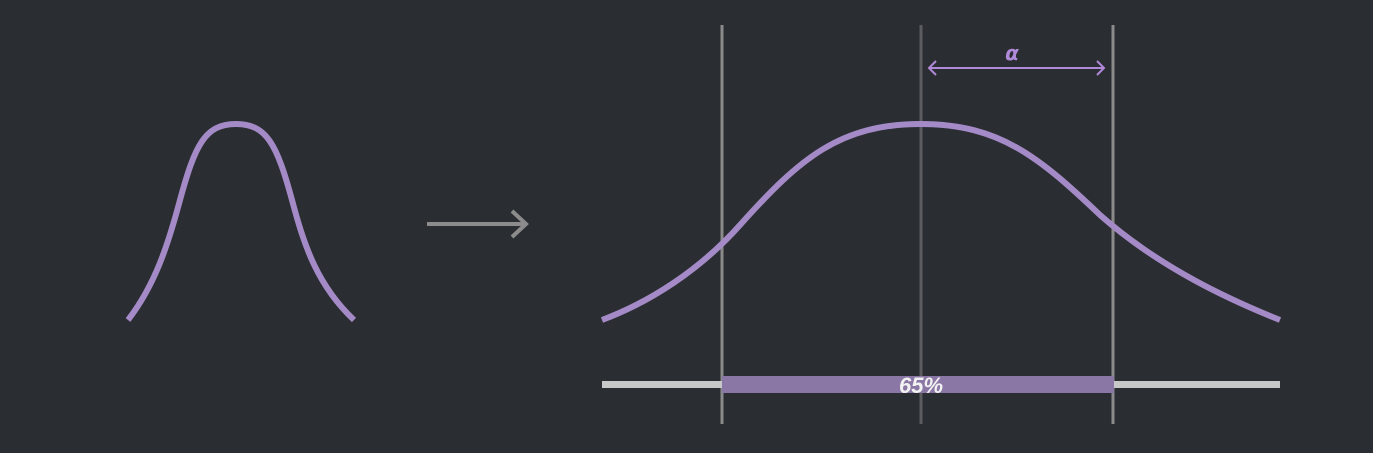 This screenshot has height=453, width=1373. Describe the element at coordinates (921, 385) in the screenshot. I see `percent-label: 65%` at that location.